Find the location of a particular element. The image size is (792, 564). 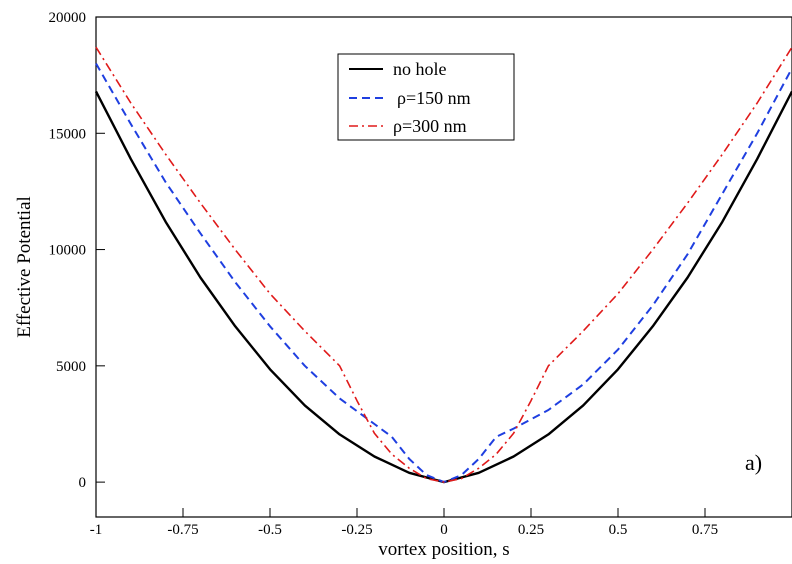

y-tick-label: 0 is located at coordinates (83, 483).